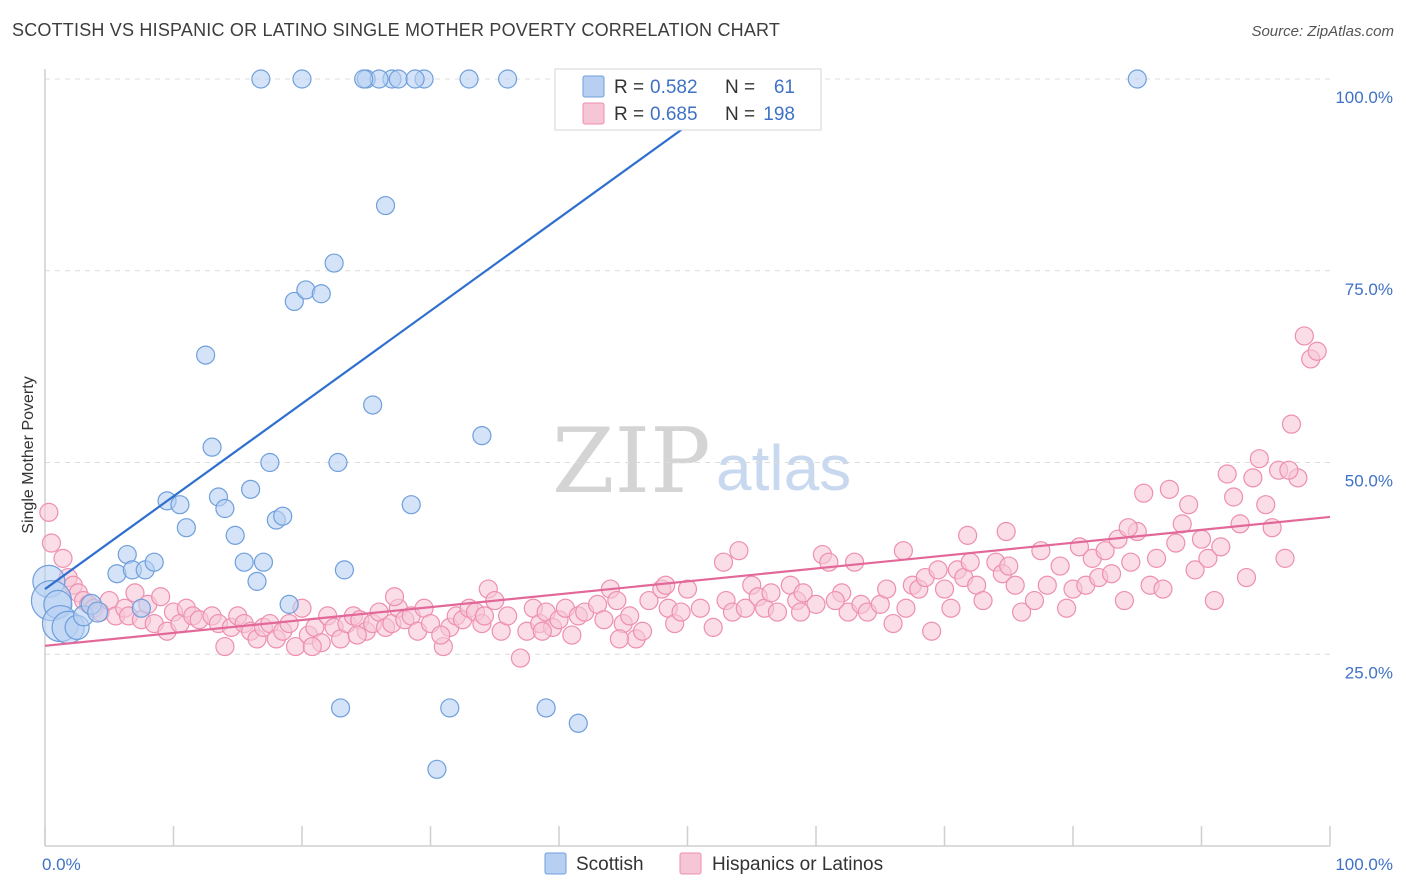 This screenshot has height=892, width=1406. Describe the element at coordinates (1369, 672) in the screenshot. I see `y-tick-label: 25.0%` at that location.